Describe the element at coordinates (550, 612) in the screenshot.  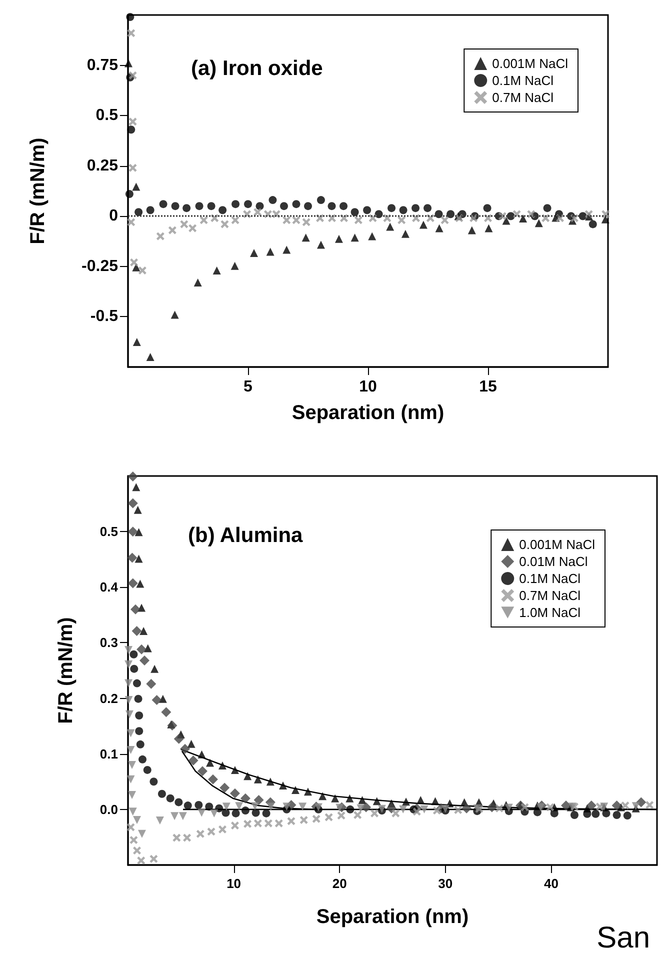
I see `legend-label: 1.0M NaCl` at that location.